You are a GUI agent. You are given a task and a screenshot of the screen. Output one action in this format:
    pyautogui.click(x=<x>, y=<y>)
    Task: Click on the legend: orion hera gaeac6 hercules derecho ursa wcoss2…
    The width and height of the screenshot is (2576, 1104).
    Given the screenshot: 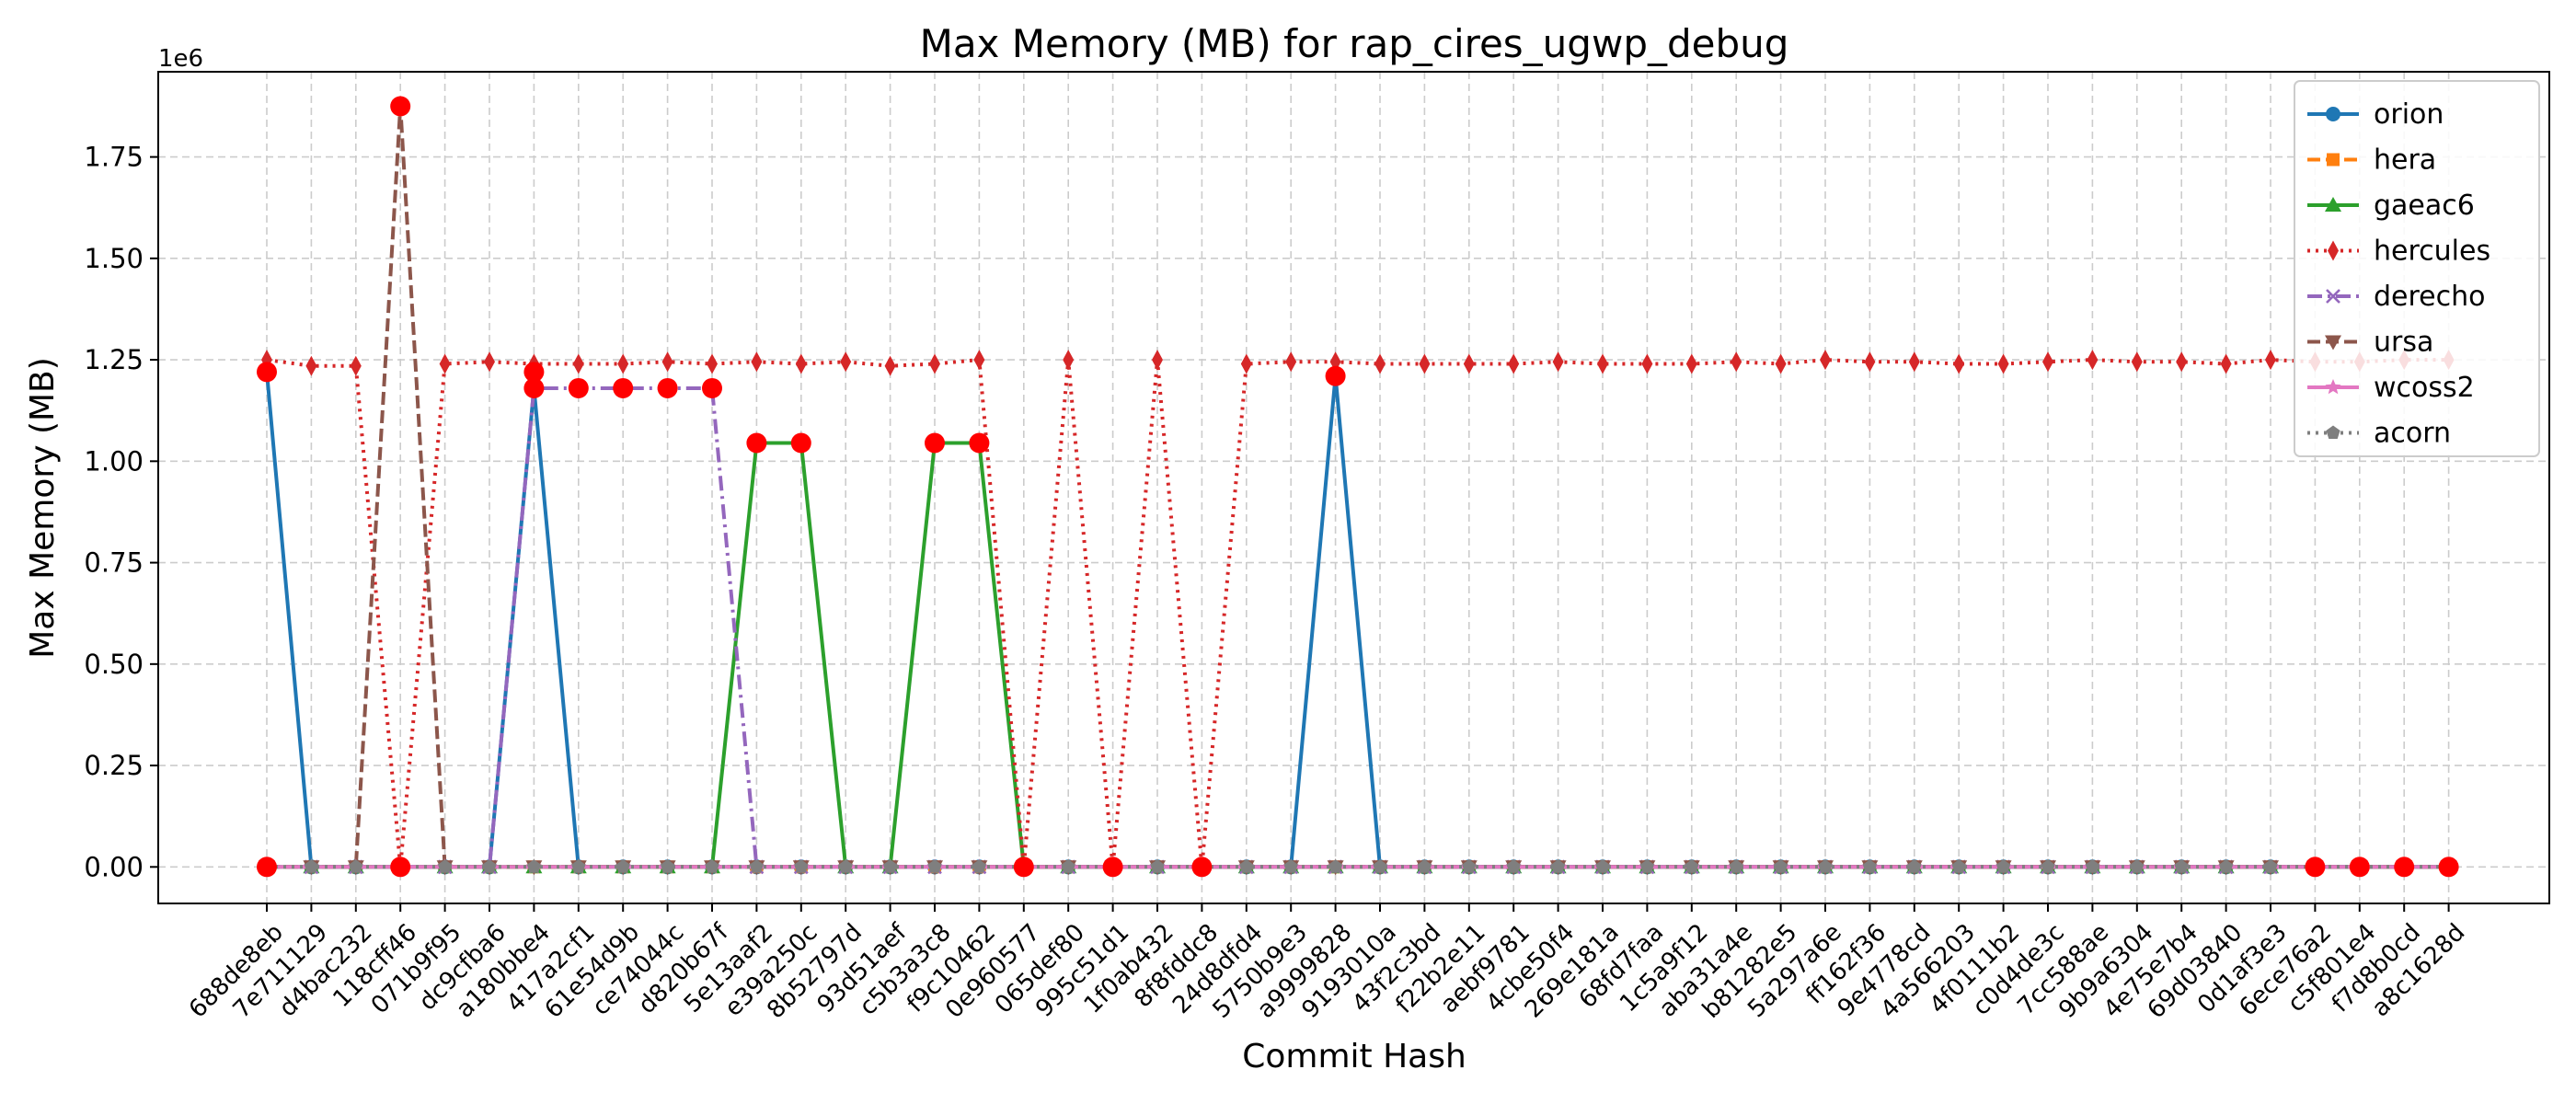 What is the action you would take?
    pyautogui.click(x=2417, y=268)
    